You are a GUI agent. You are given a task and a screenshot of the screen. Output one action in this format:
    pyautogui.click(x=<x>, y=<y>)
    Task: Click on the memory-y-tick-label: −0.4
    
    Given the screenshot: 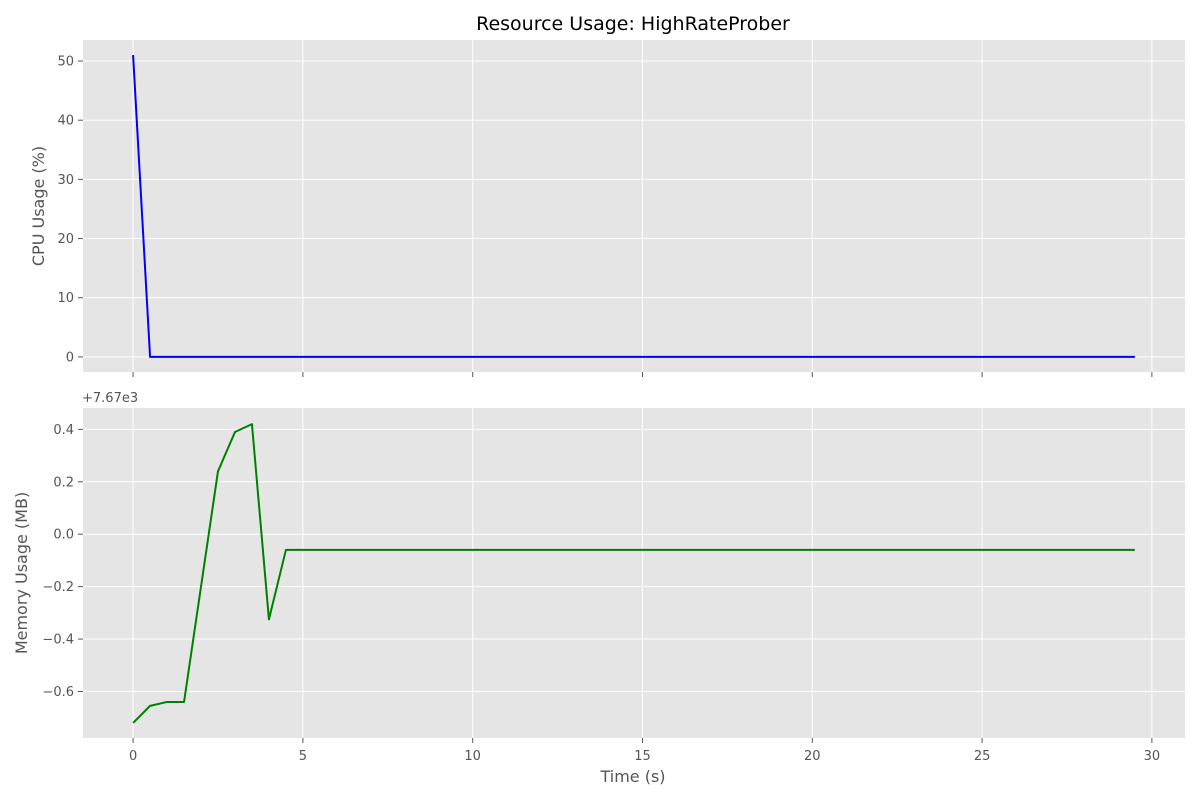 What is the action you would take?
    pyautogui.click(x=58, y=640)
    